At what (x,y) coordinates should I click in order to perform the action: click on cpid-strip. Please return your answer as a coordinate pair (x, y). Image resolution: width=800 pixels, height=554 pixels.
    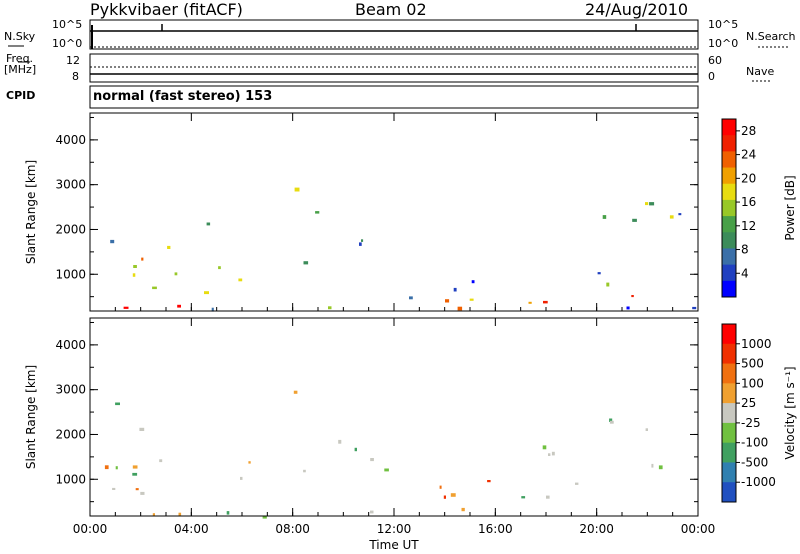
    Looking at the image, I should click on (394, 97).